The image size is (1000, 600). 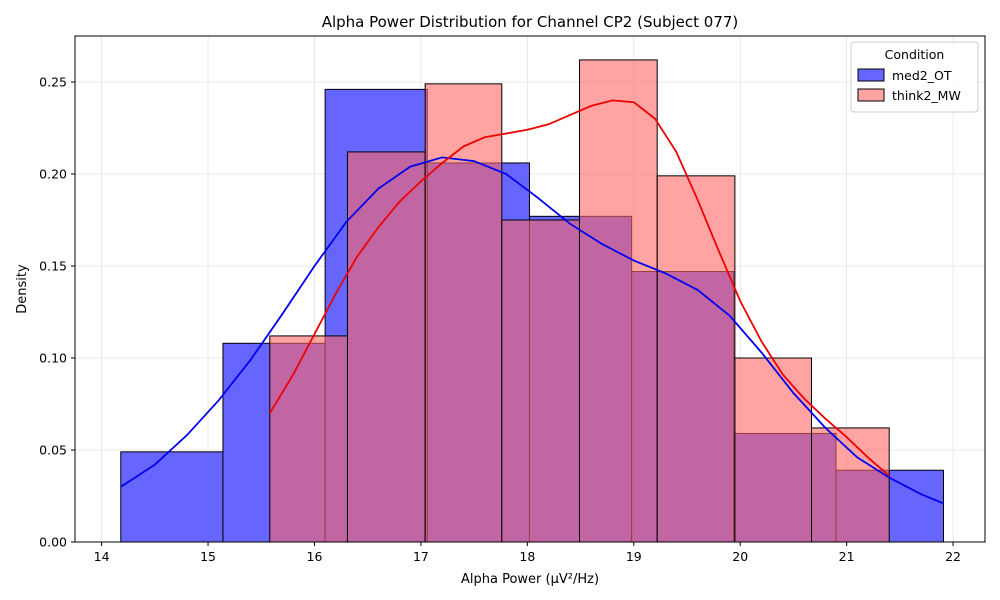 I want to click on y-tick-label: 0.10, so click(x=53, y=358).